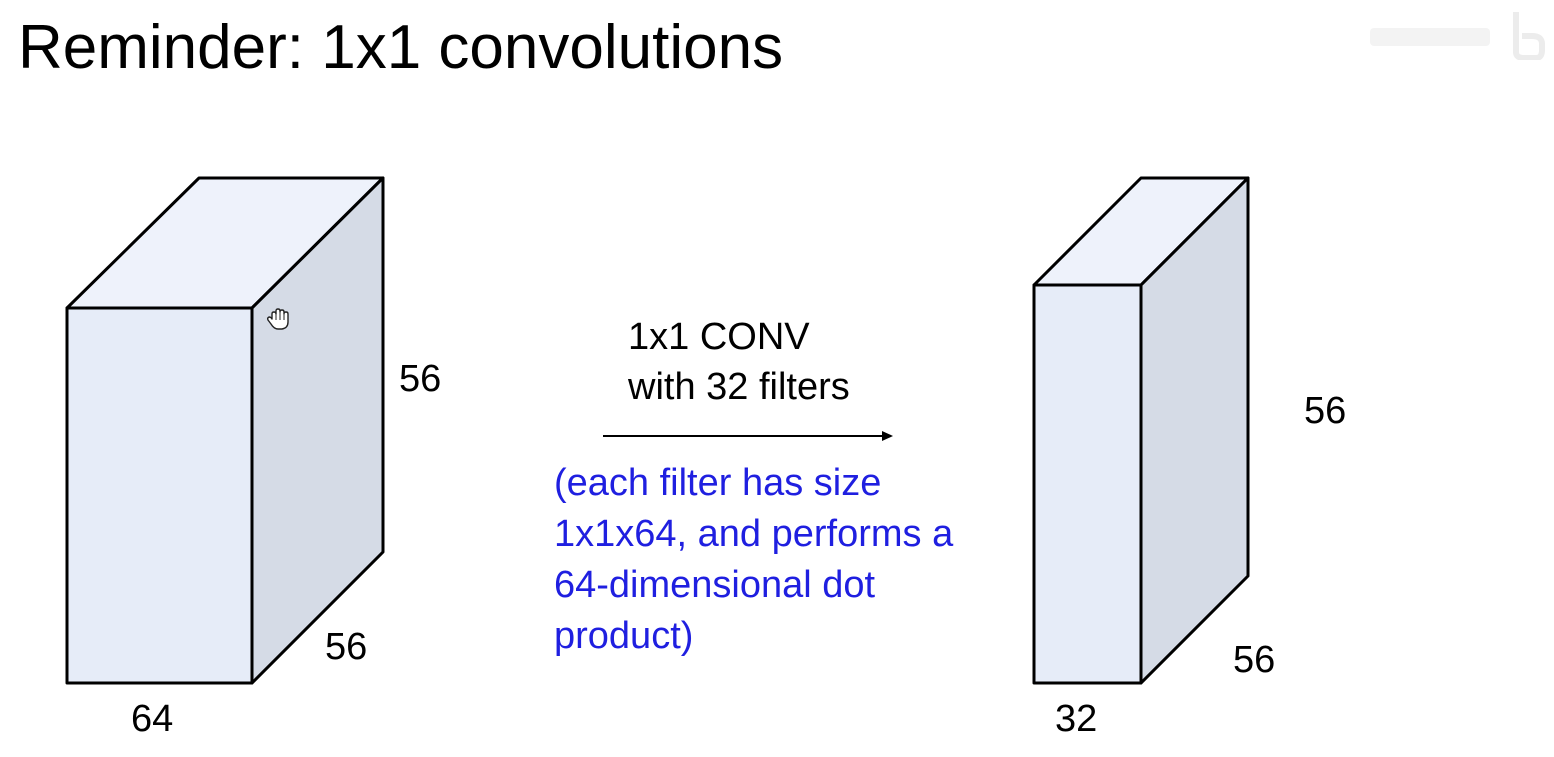 The height and width of the screenshot is (757, 1554). What do you see at coordinates (624, 636) in the screenshot?
I see `note-line: product)` at bounding box center [624, 636].